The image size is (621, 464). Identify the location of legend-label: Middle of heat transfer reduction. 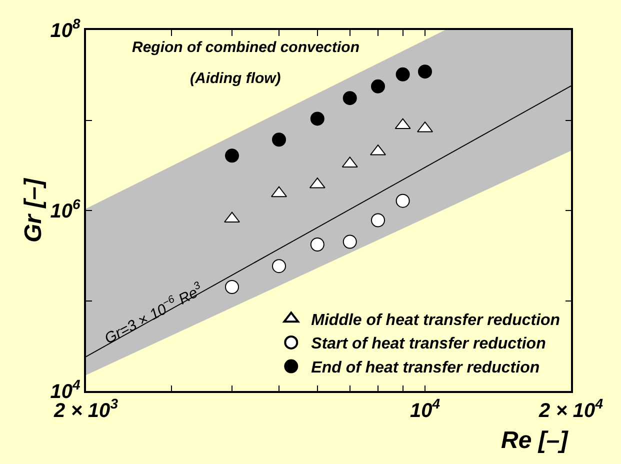
(435, 320).